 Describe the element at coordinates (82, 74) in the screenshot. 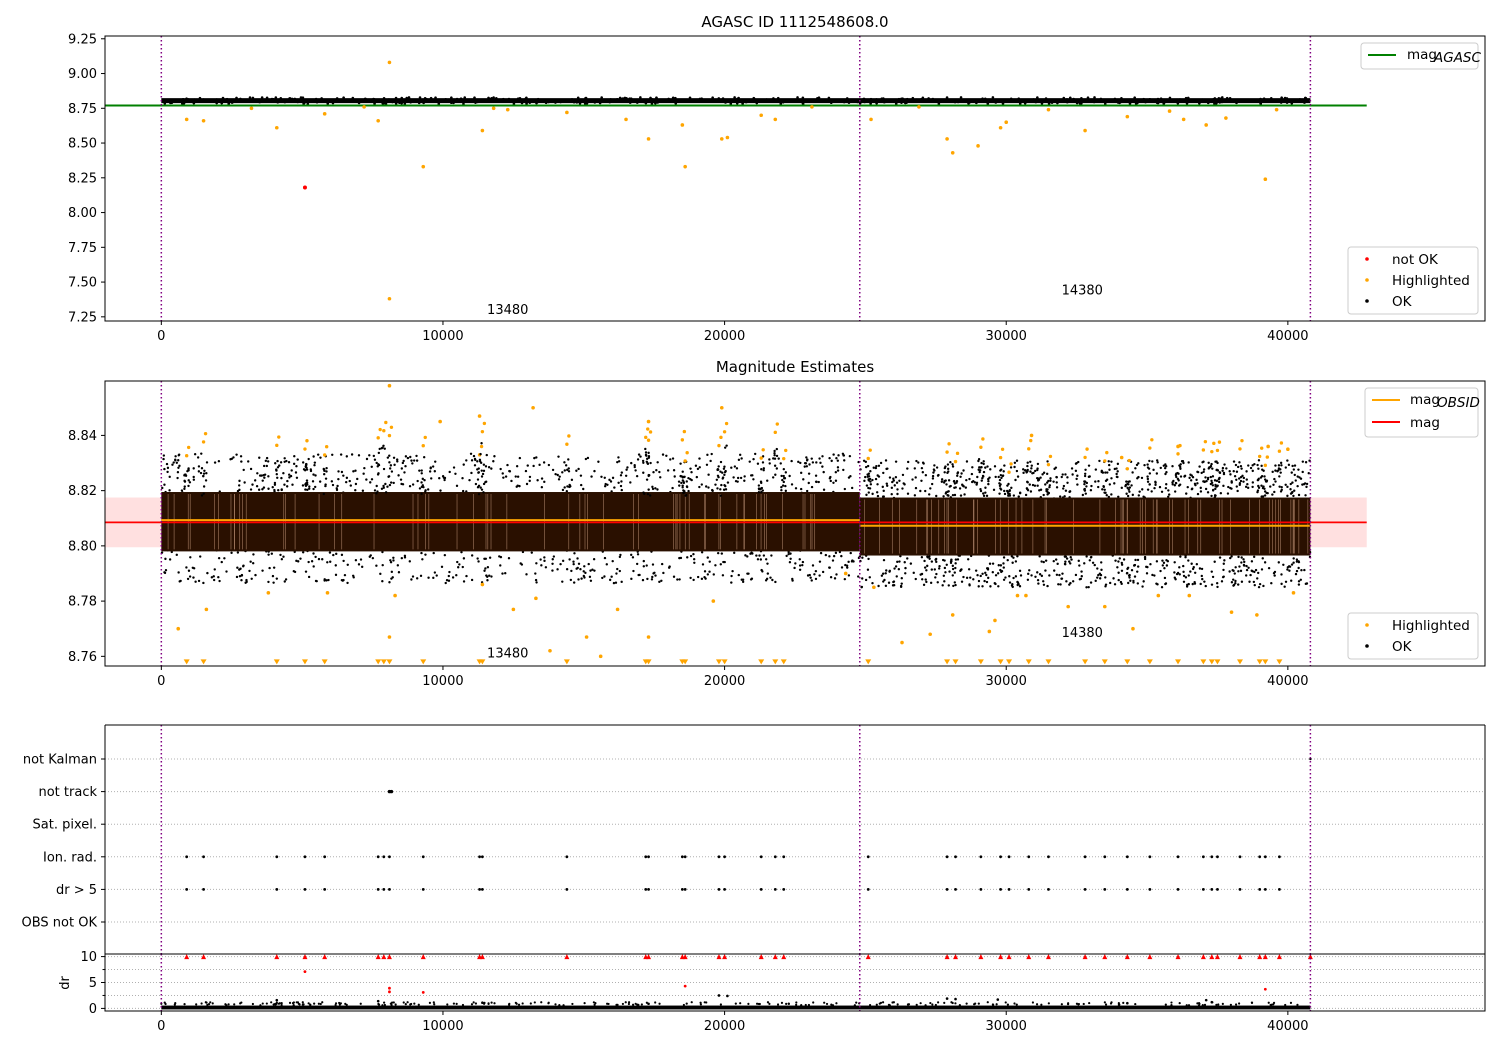

I see `panel-agasc-ytick-label-7: 9.00` at that location.